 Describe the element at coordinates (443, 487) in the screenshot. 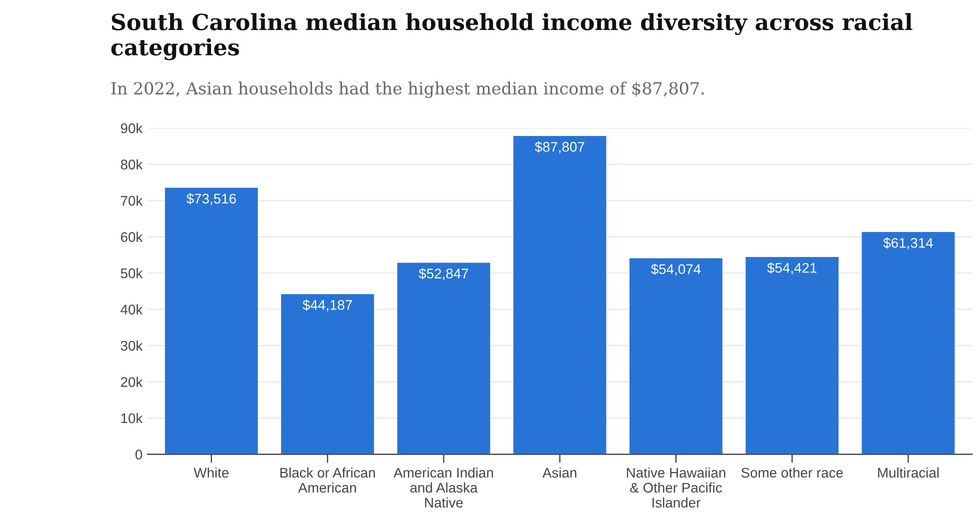

I see `x-tick-label: American Indian and Alaska Native` at that location.